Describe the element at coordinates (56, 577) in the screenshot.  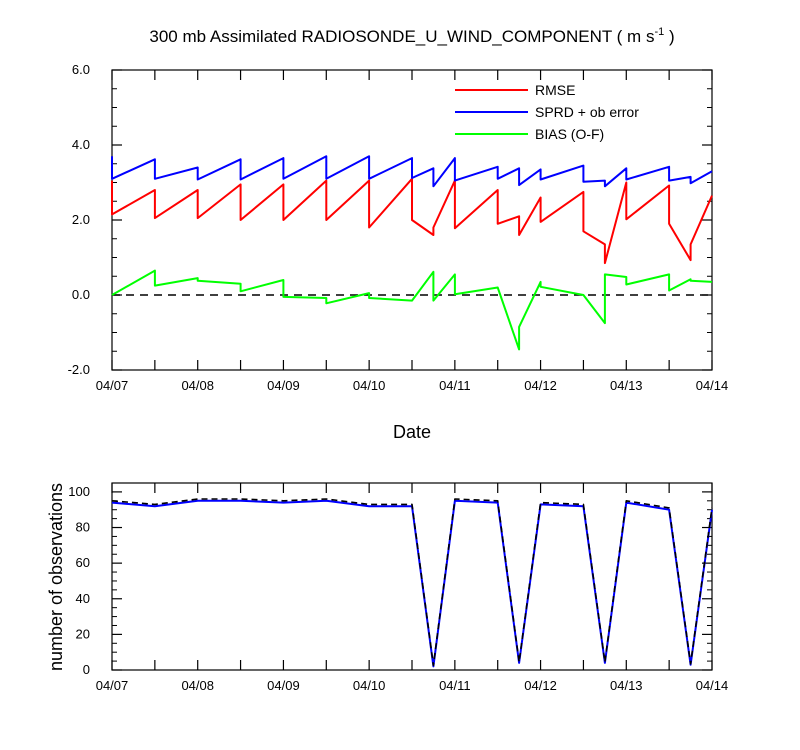
I see `y-axis-title-observations: number of observations` at that location.